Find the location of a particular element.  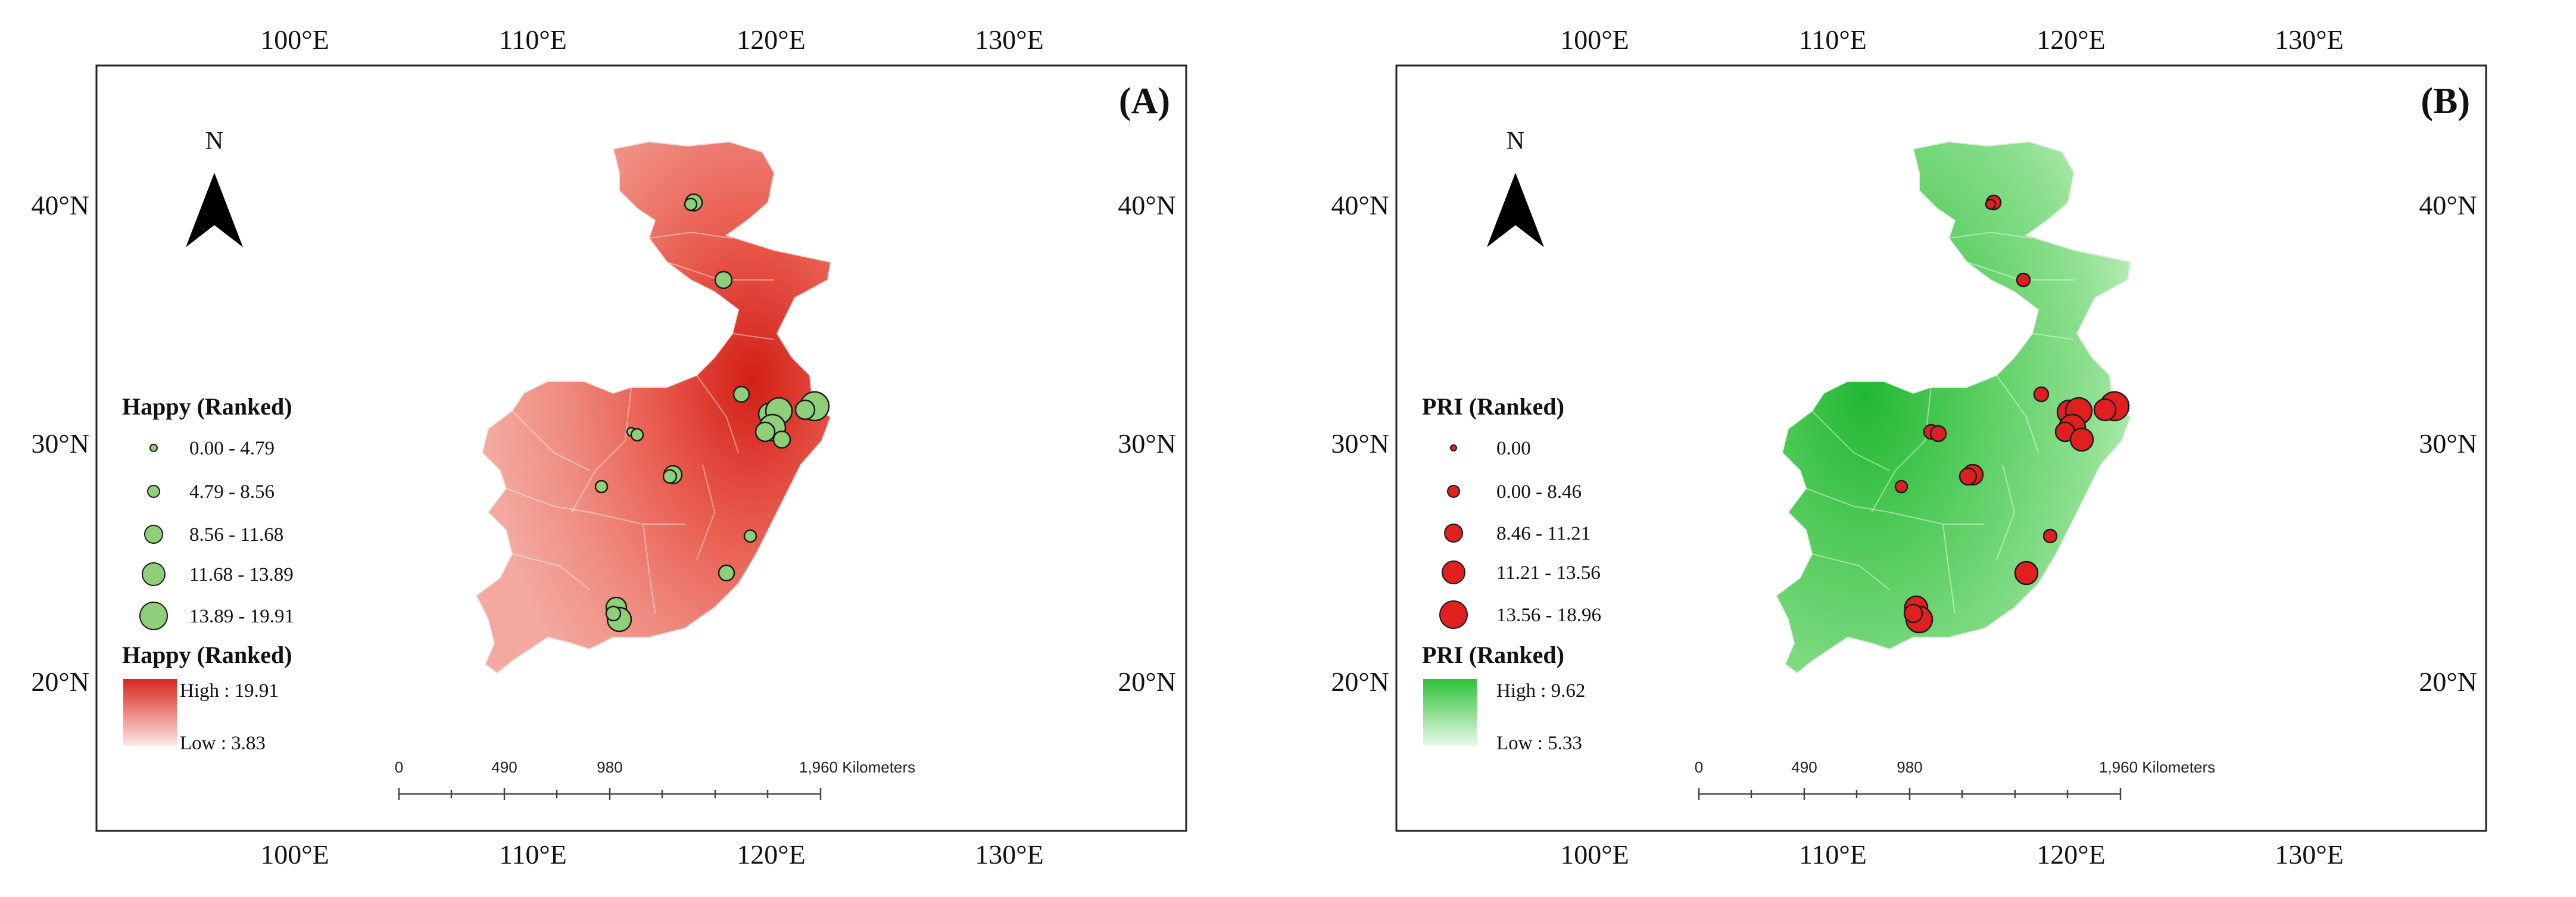

legend-item: 8.56 - 11.68 is located at coordinates (236, 535).